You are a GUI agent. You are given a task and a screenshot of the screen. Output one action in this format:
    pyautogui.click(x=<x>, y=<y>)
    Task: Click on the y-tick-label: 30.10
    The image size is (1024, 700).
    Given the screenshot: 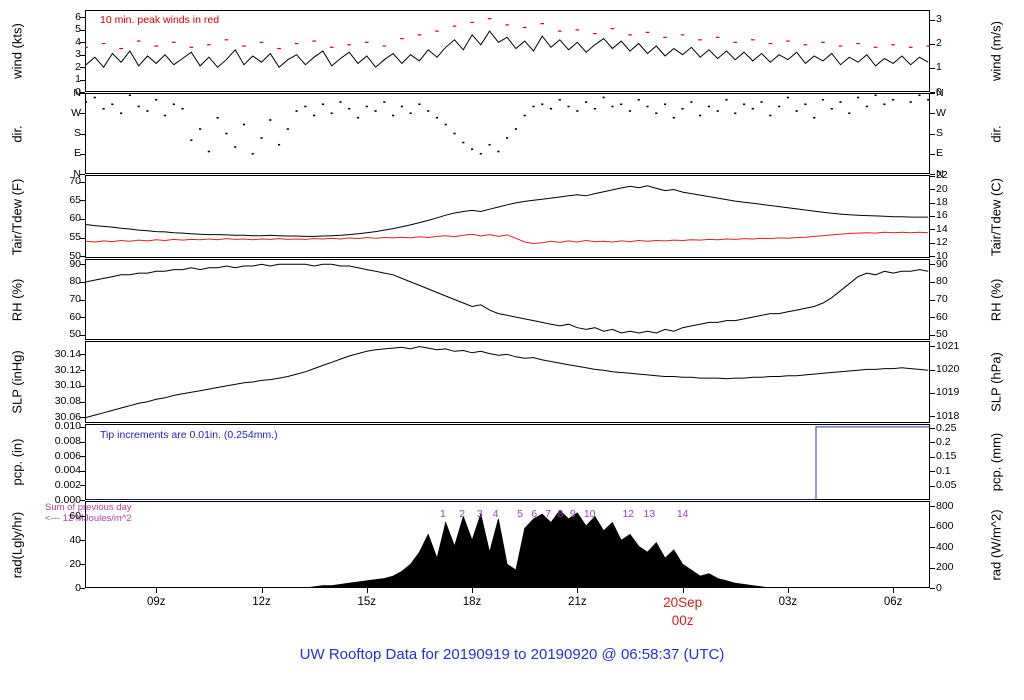 What is the action you would take?
    pyautogui.click(x=67, y=385)
    